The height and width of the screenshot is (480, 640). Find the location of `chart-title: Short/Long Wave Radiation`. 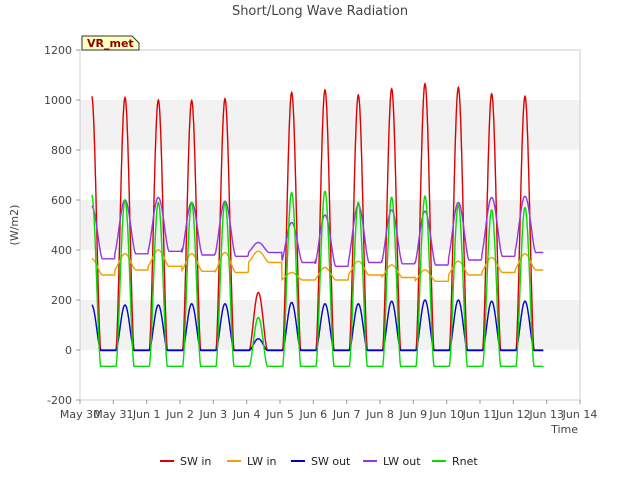

chart-title: Short/Long Wave Radiation is located at coordinates (320, 11).